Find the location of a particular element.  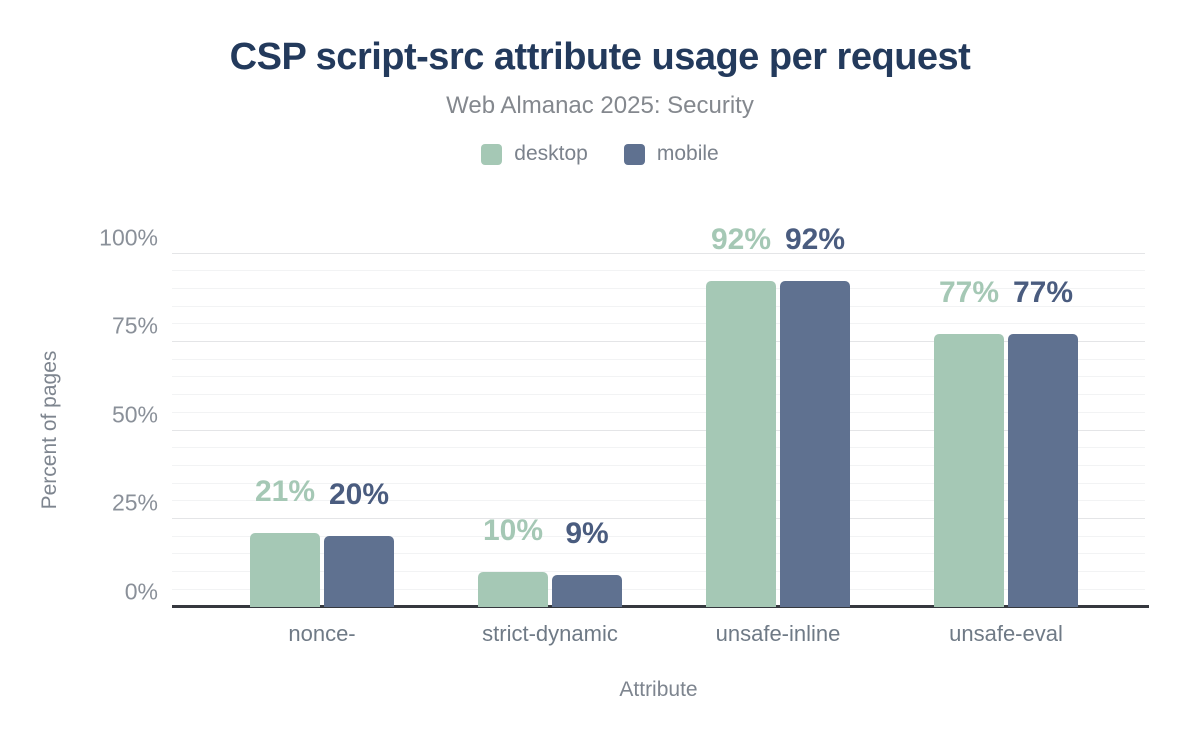

x-axis-title: Attribute is located at coordinates (658, 689).